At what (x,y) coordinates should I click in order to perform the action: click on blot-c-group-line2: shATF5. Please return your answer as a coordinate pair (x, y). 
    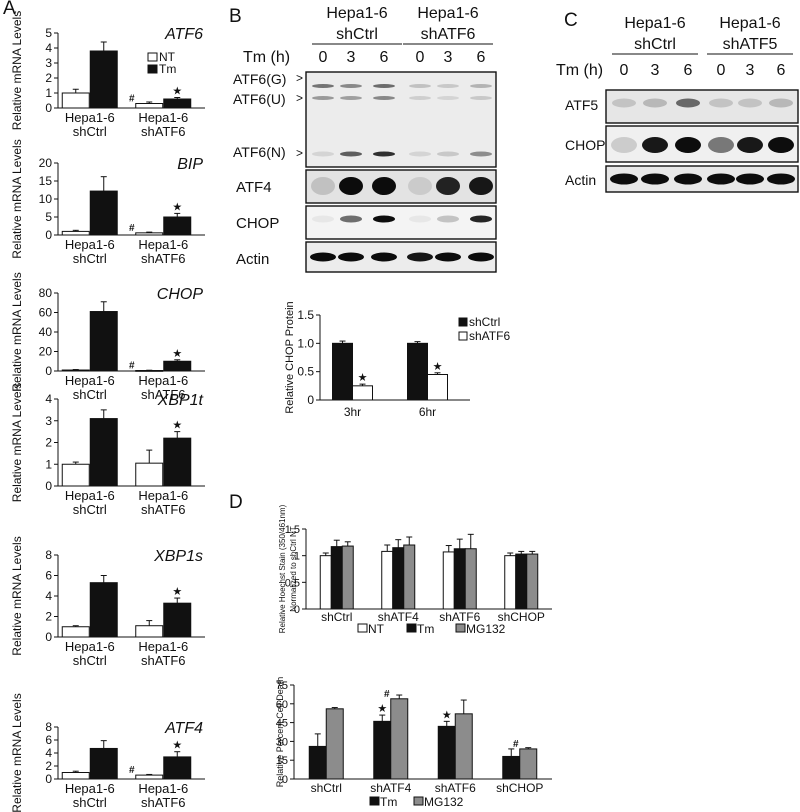
    Looking at the image, I should click on (750, 44).